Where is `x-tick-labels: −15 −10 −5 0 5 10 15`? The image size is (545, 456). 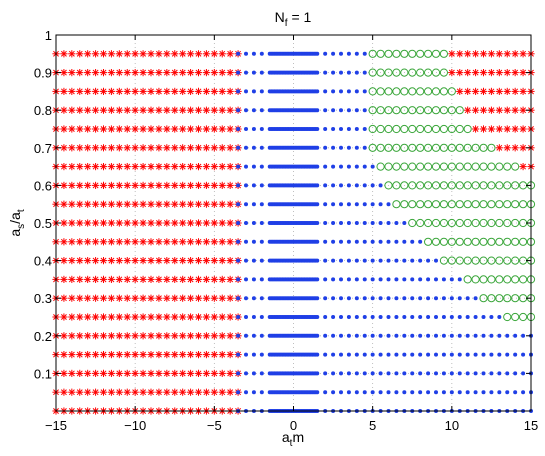 x-tick-labels: −15 −10 −5 0 5 10 15 is located at coordinates (291, 425).